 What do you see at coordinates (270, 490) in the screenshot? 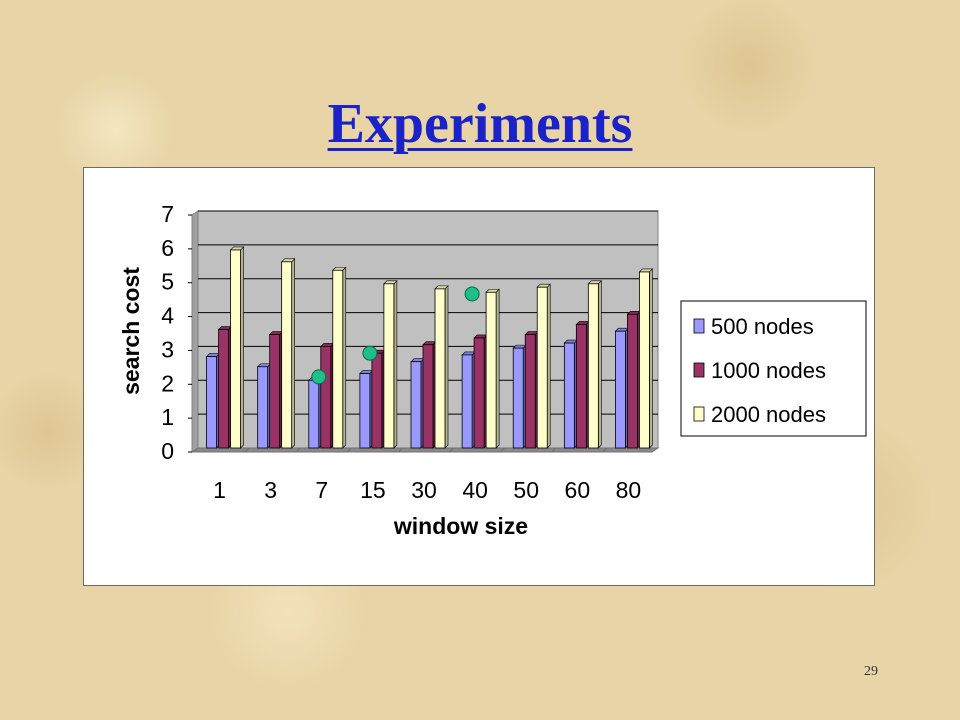
I see `x-tick-label: 3` at bounding box center [270, 490].